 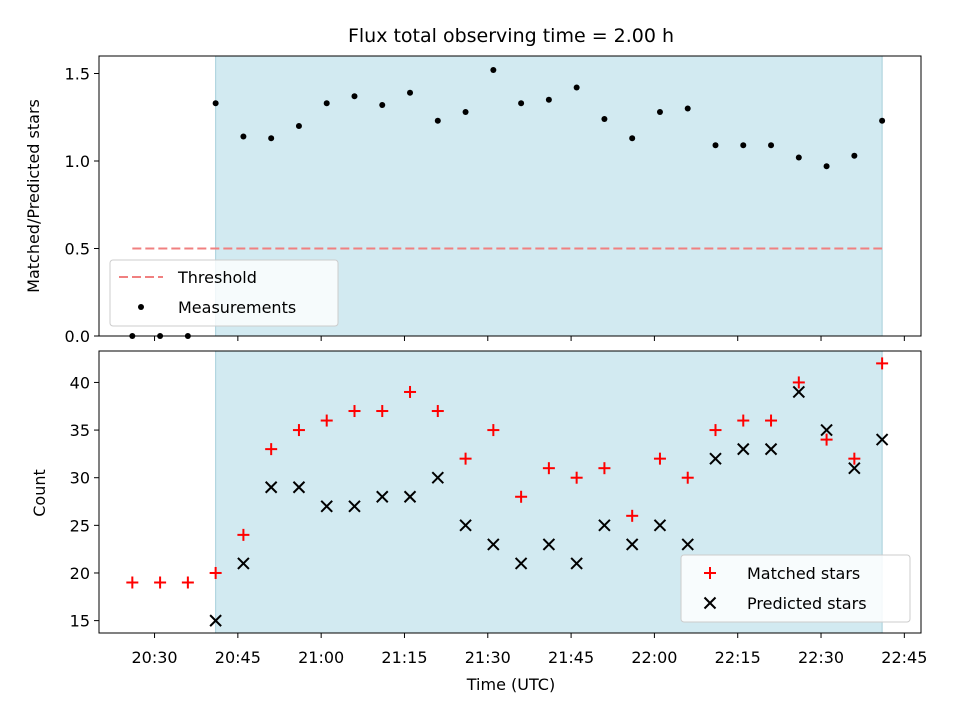 I want to click on y-tick-label: 0.0, so click(x=77, y=336).